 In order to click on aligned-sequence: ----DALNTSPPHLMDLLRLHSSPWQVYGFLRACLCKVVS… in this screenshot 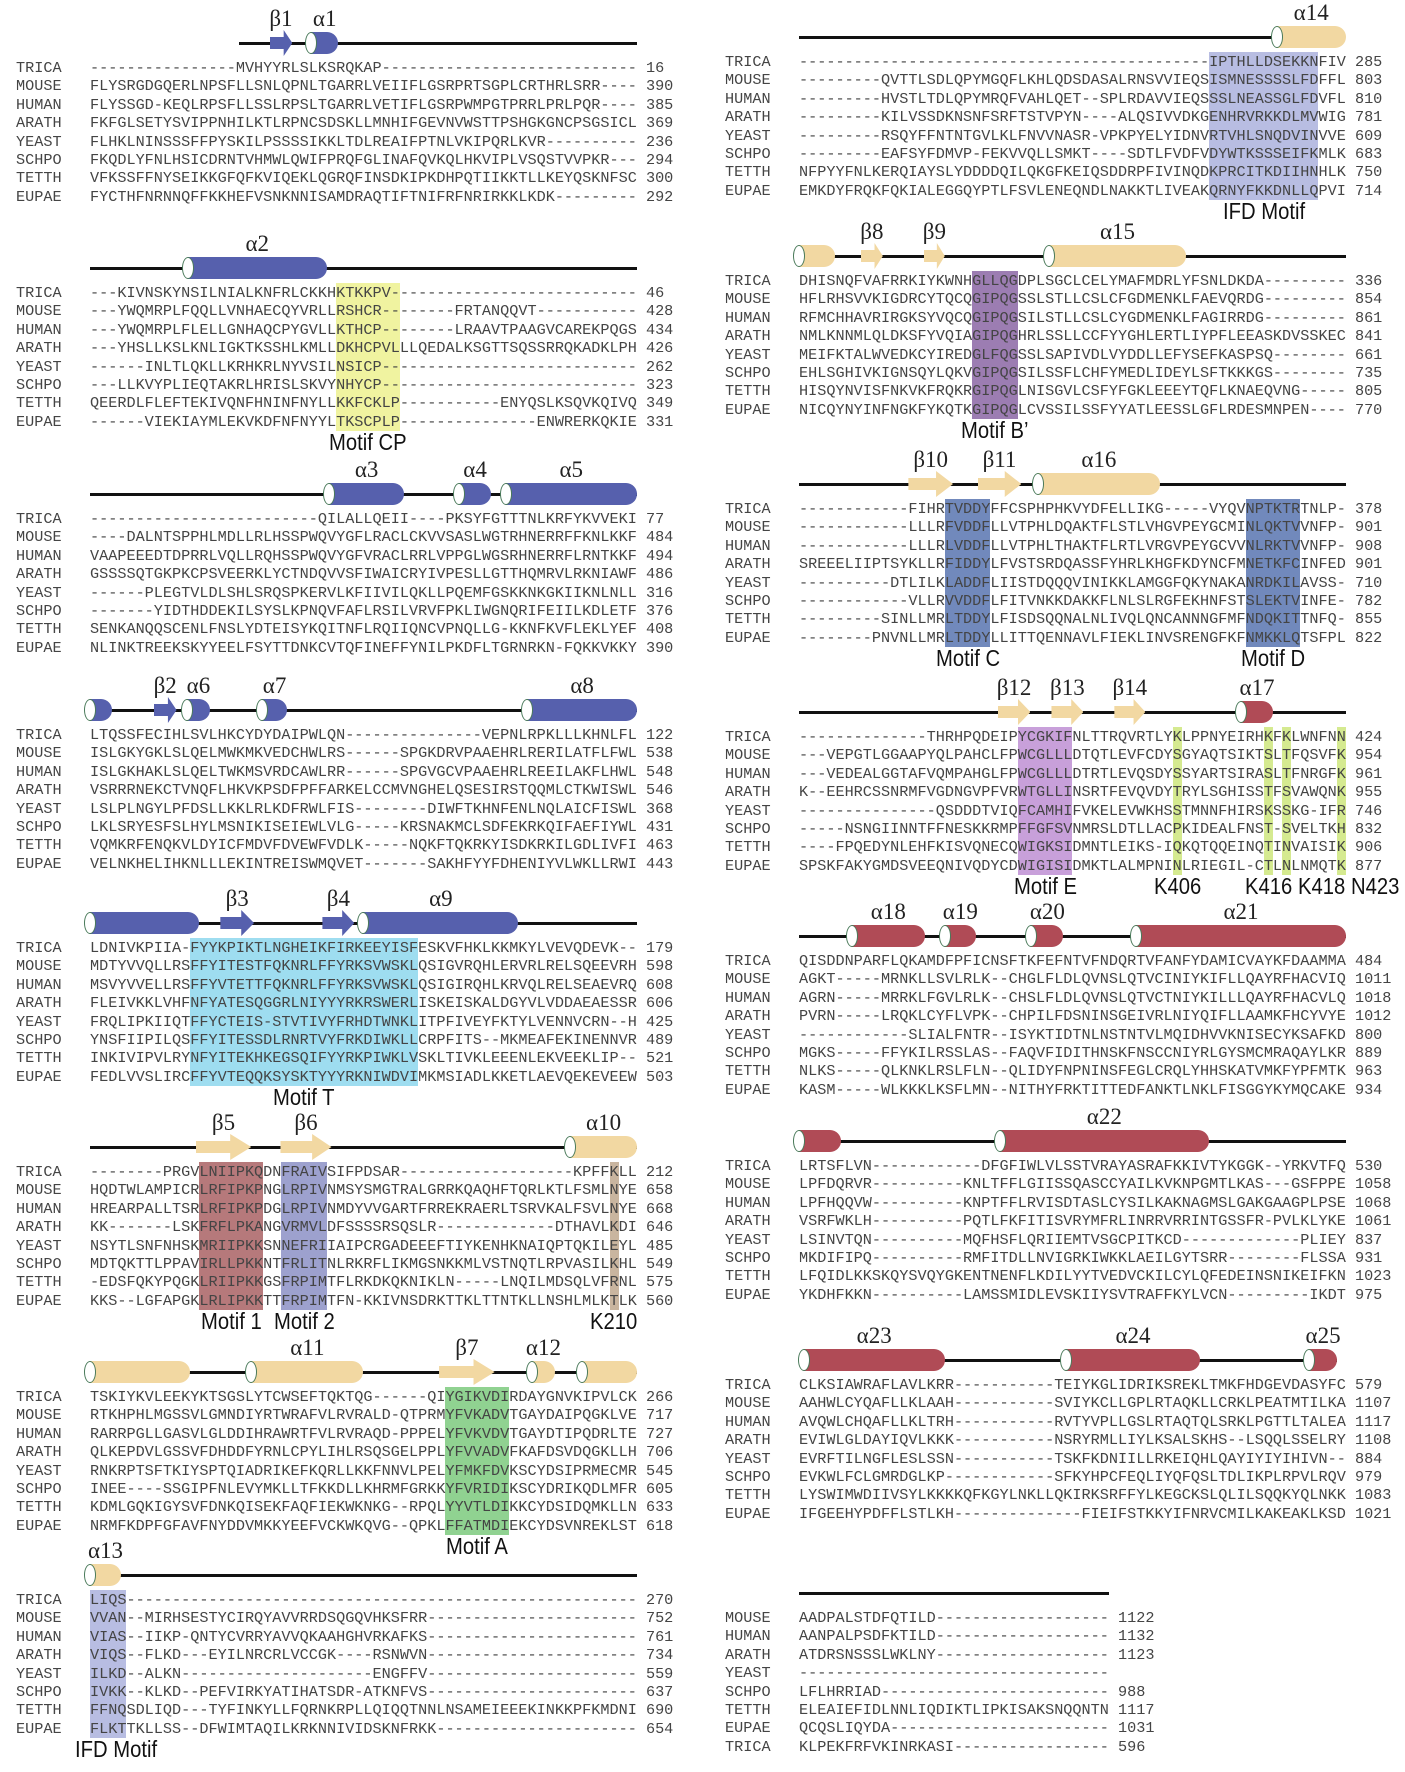, I will do `click(363, 537)`.